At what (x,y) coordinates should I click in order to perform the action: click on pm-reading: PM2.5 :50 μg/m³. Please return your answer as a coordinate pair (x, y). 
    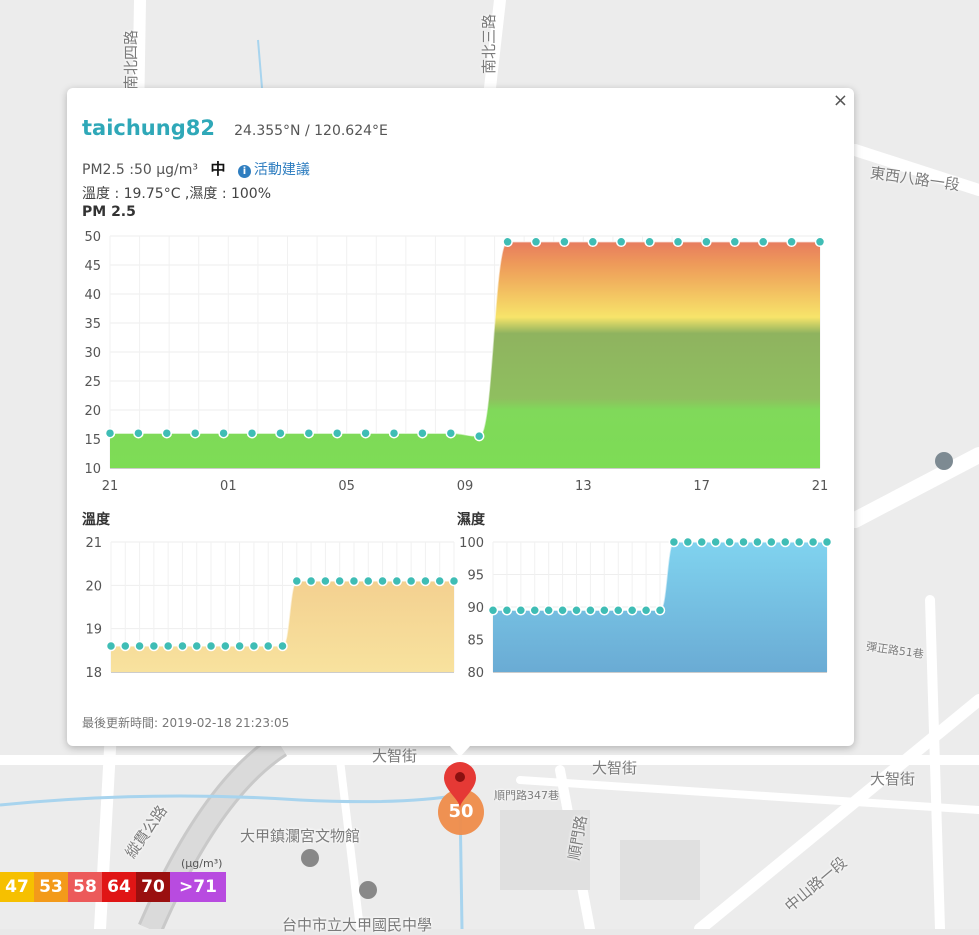
    Looking at the image, I should click on (140, 170).